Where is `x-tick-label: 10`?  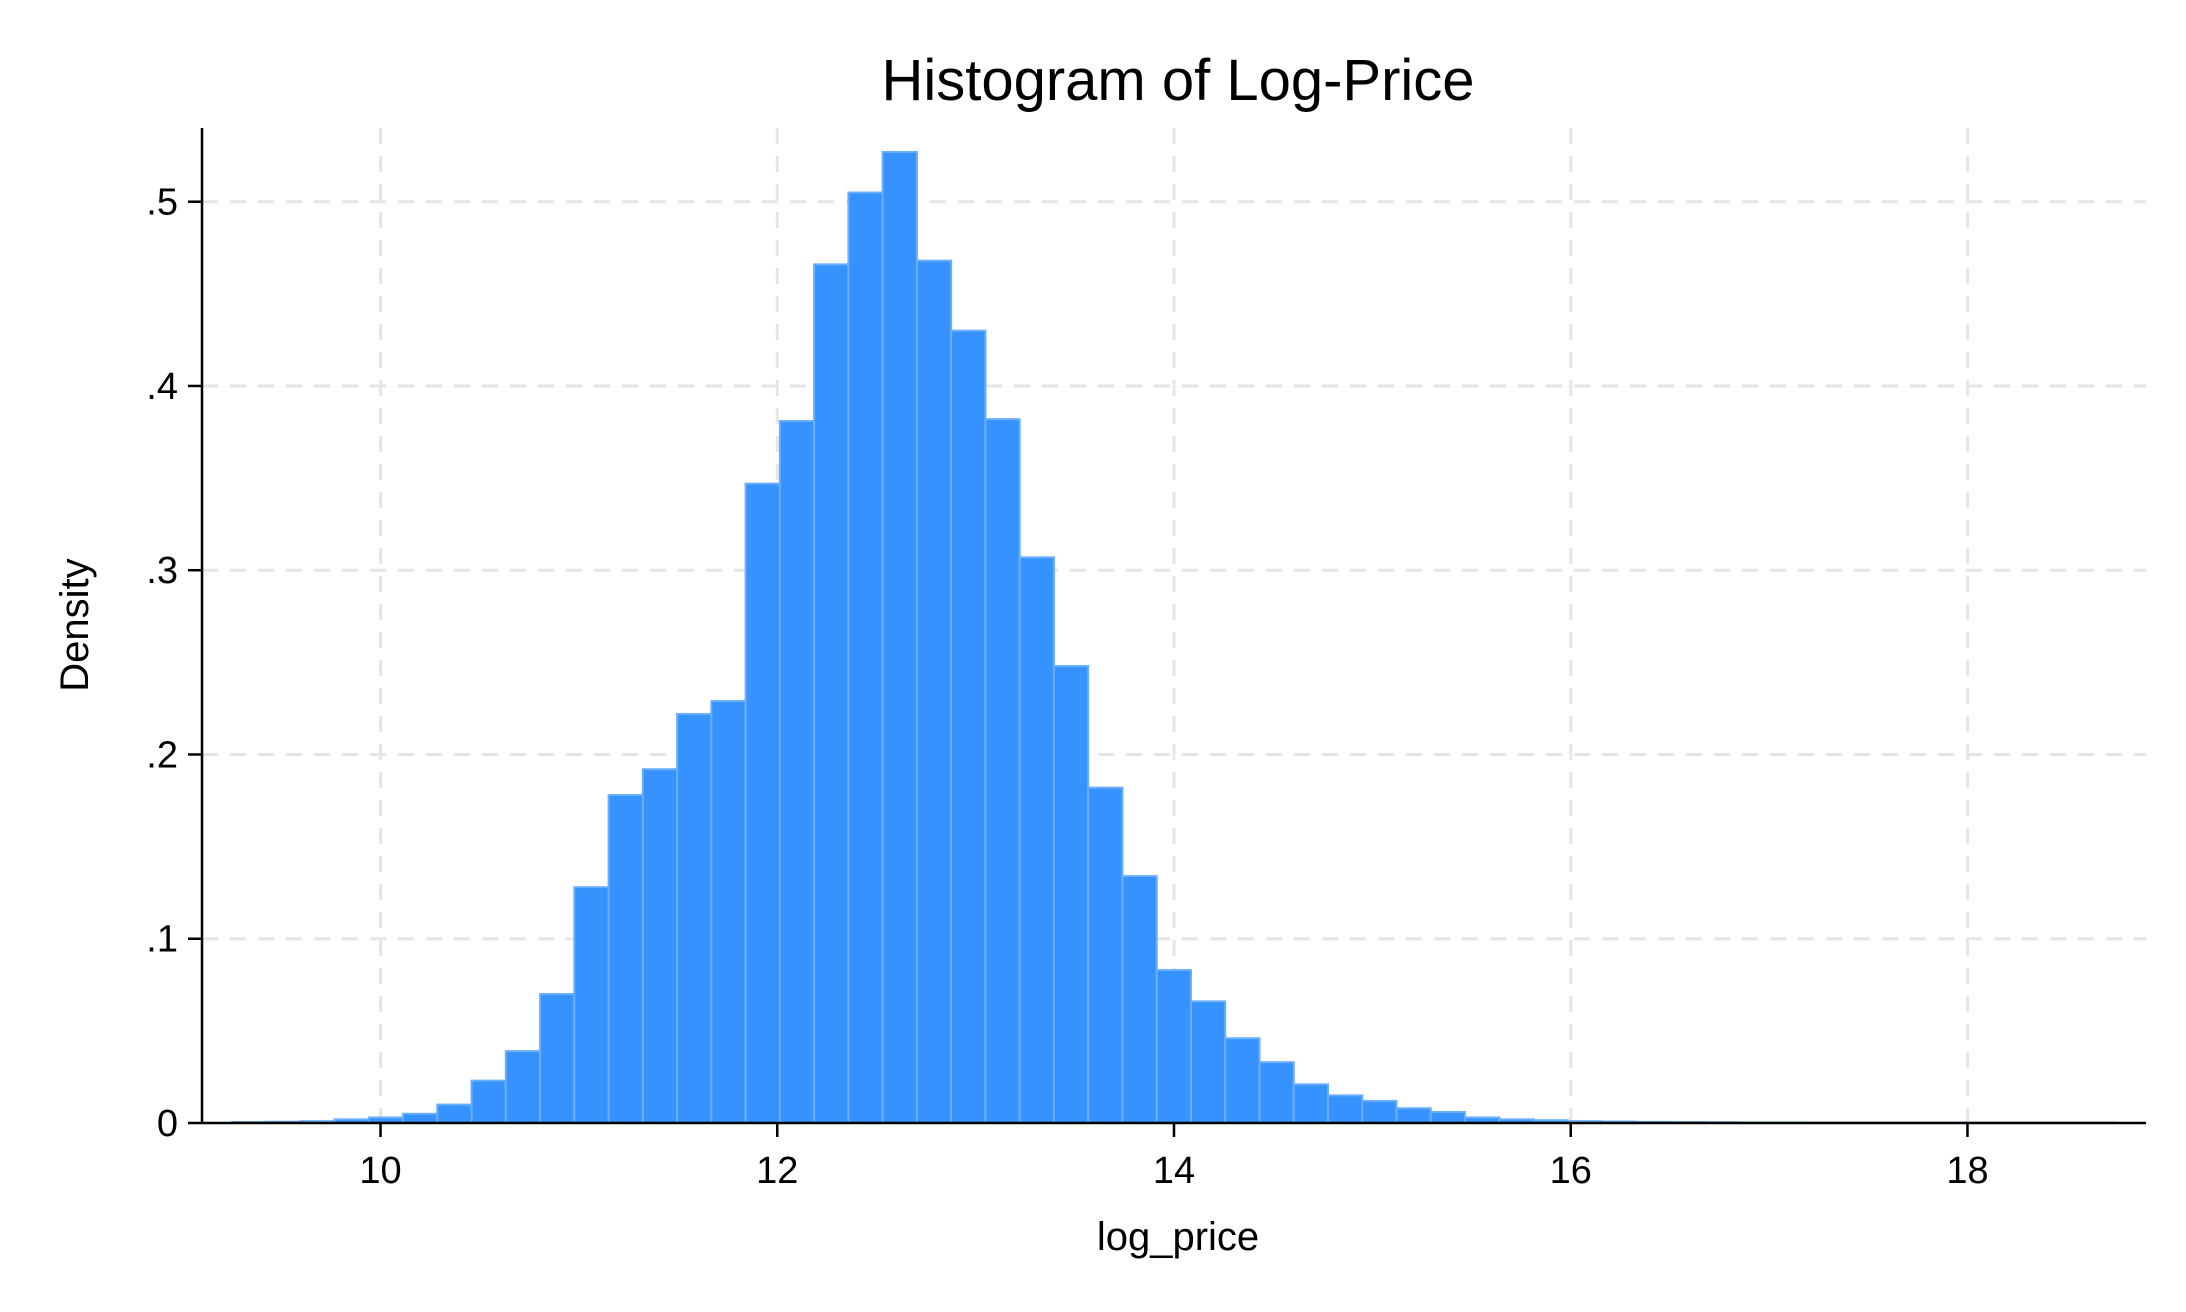 x-tick-label: 10 is located at coordinates (380, 1171).